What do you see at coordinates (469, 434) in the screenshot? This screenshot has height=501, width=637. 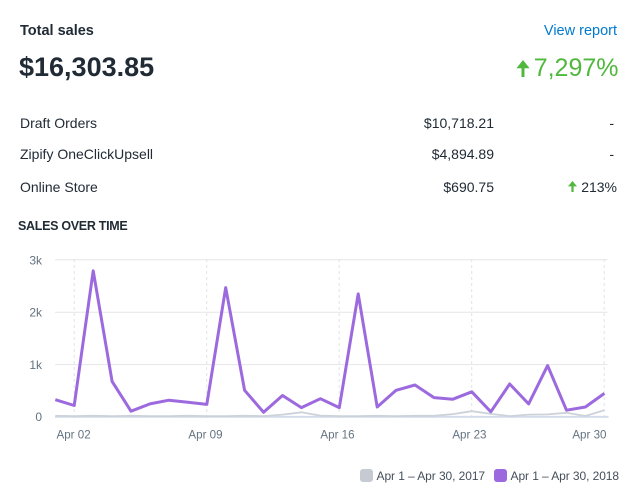 I see `svg-text: Apr 23` at bounding box center [469, 434].